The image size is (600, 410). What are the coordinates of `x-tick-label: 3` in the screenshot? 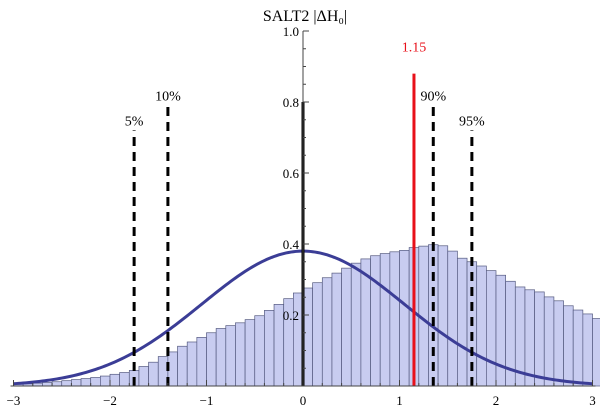 It's located at (592, 400).